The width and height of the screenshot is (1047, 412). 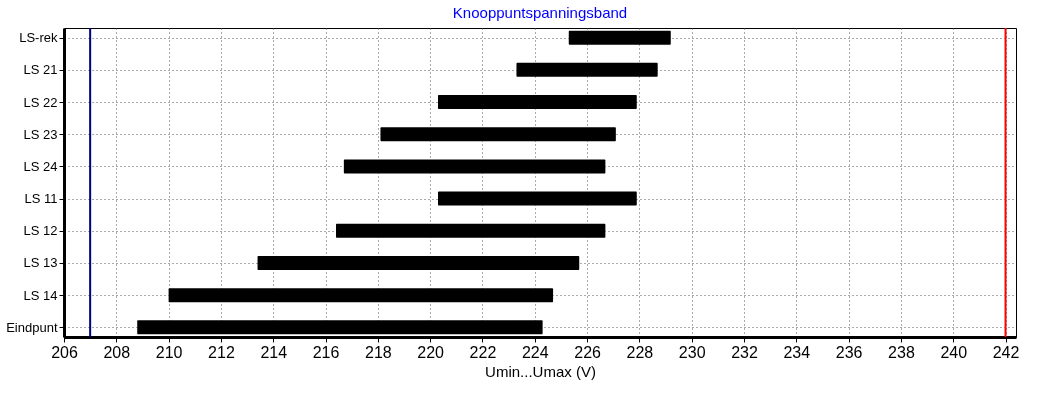 I want to click on x-tick-label: 234, so click(x=797, y=352).